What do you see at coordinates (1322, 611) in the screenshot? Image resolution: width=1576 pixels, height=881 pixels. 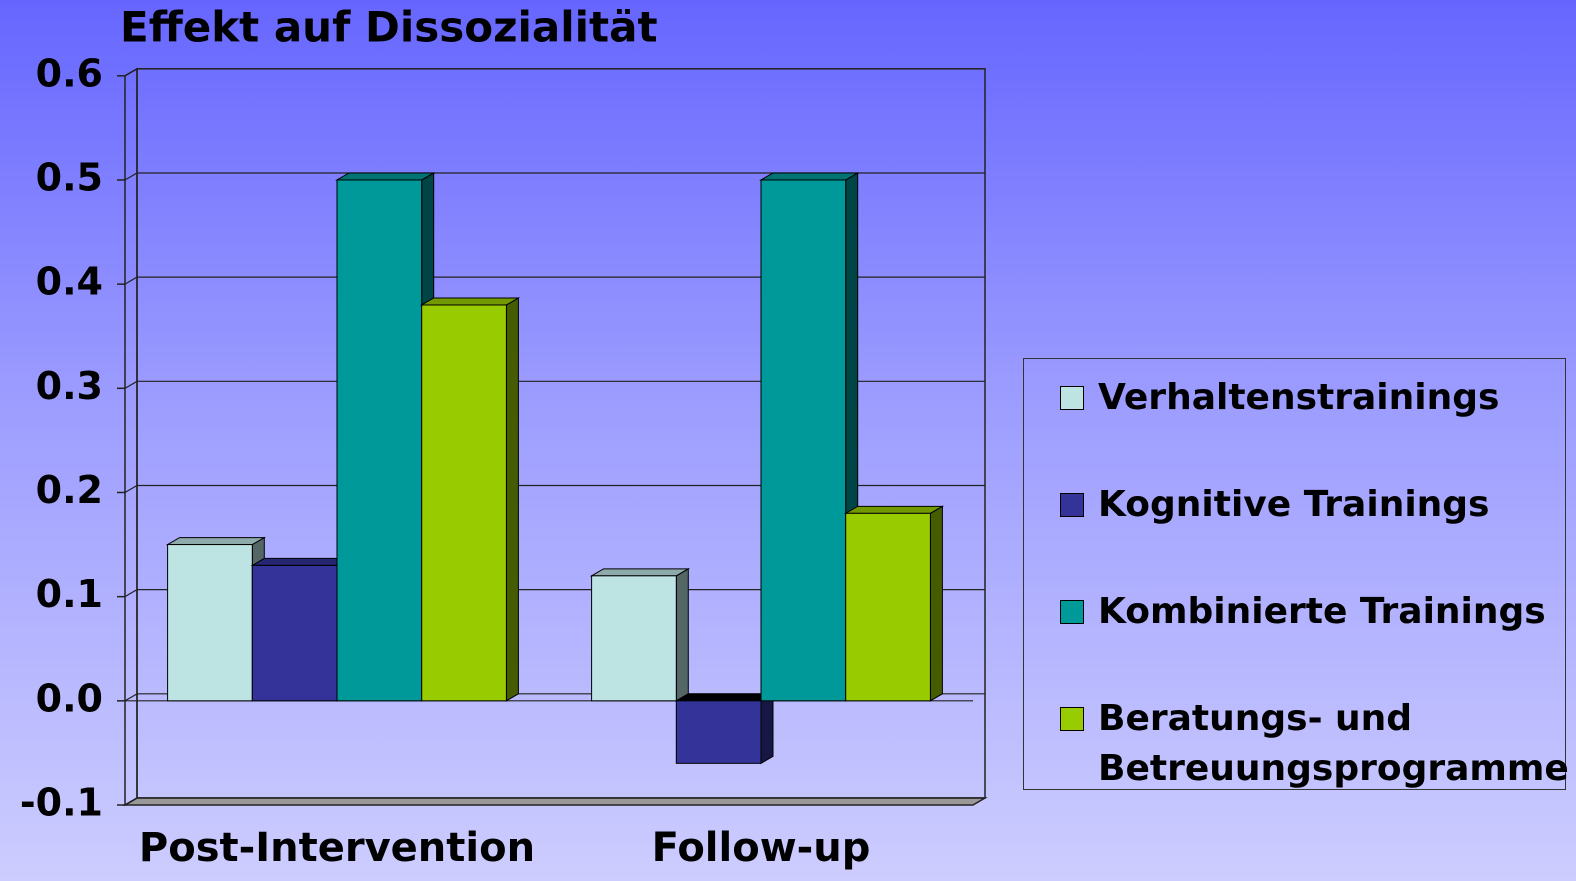 I see `legend-label: Kombinierte Trainings` at bounding box center [1322, 611].